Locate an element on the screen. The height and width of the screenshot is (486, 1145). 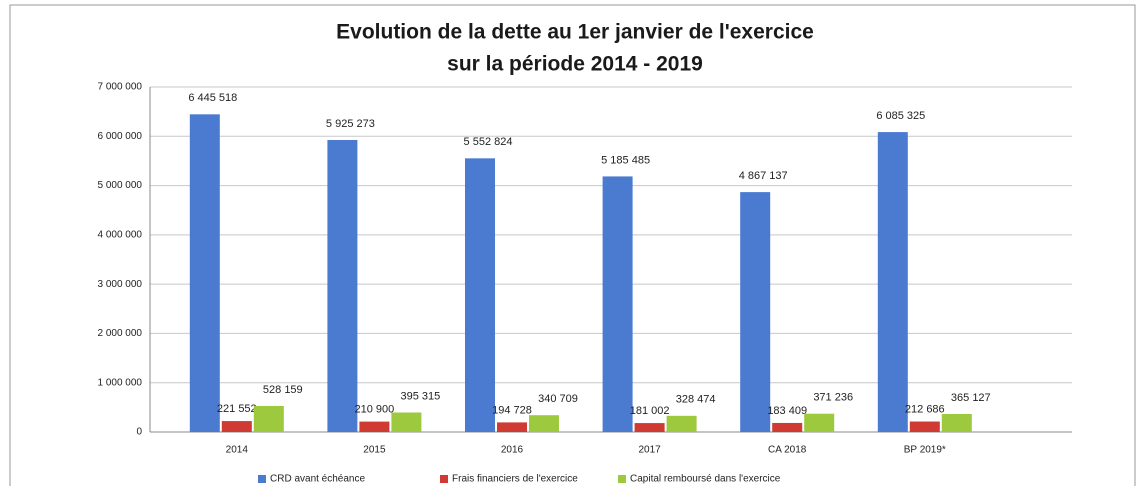
data-label: 340 709 is located at coordinates (558, 399).